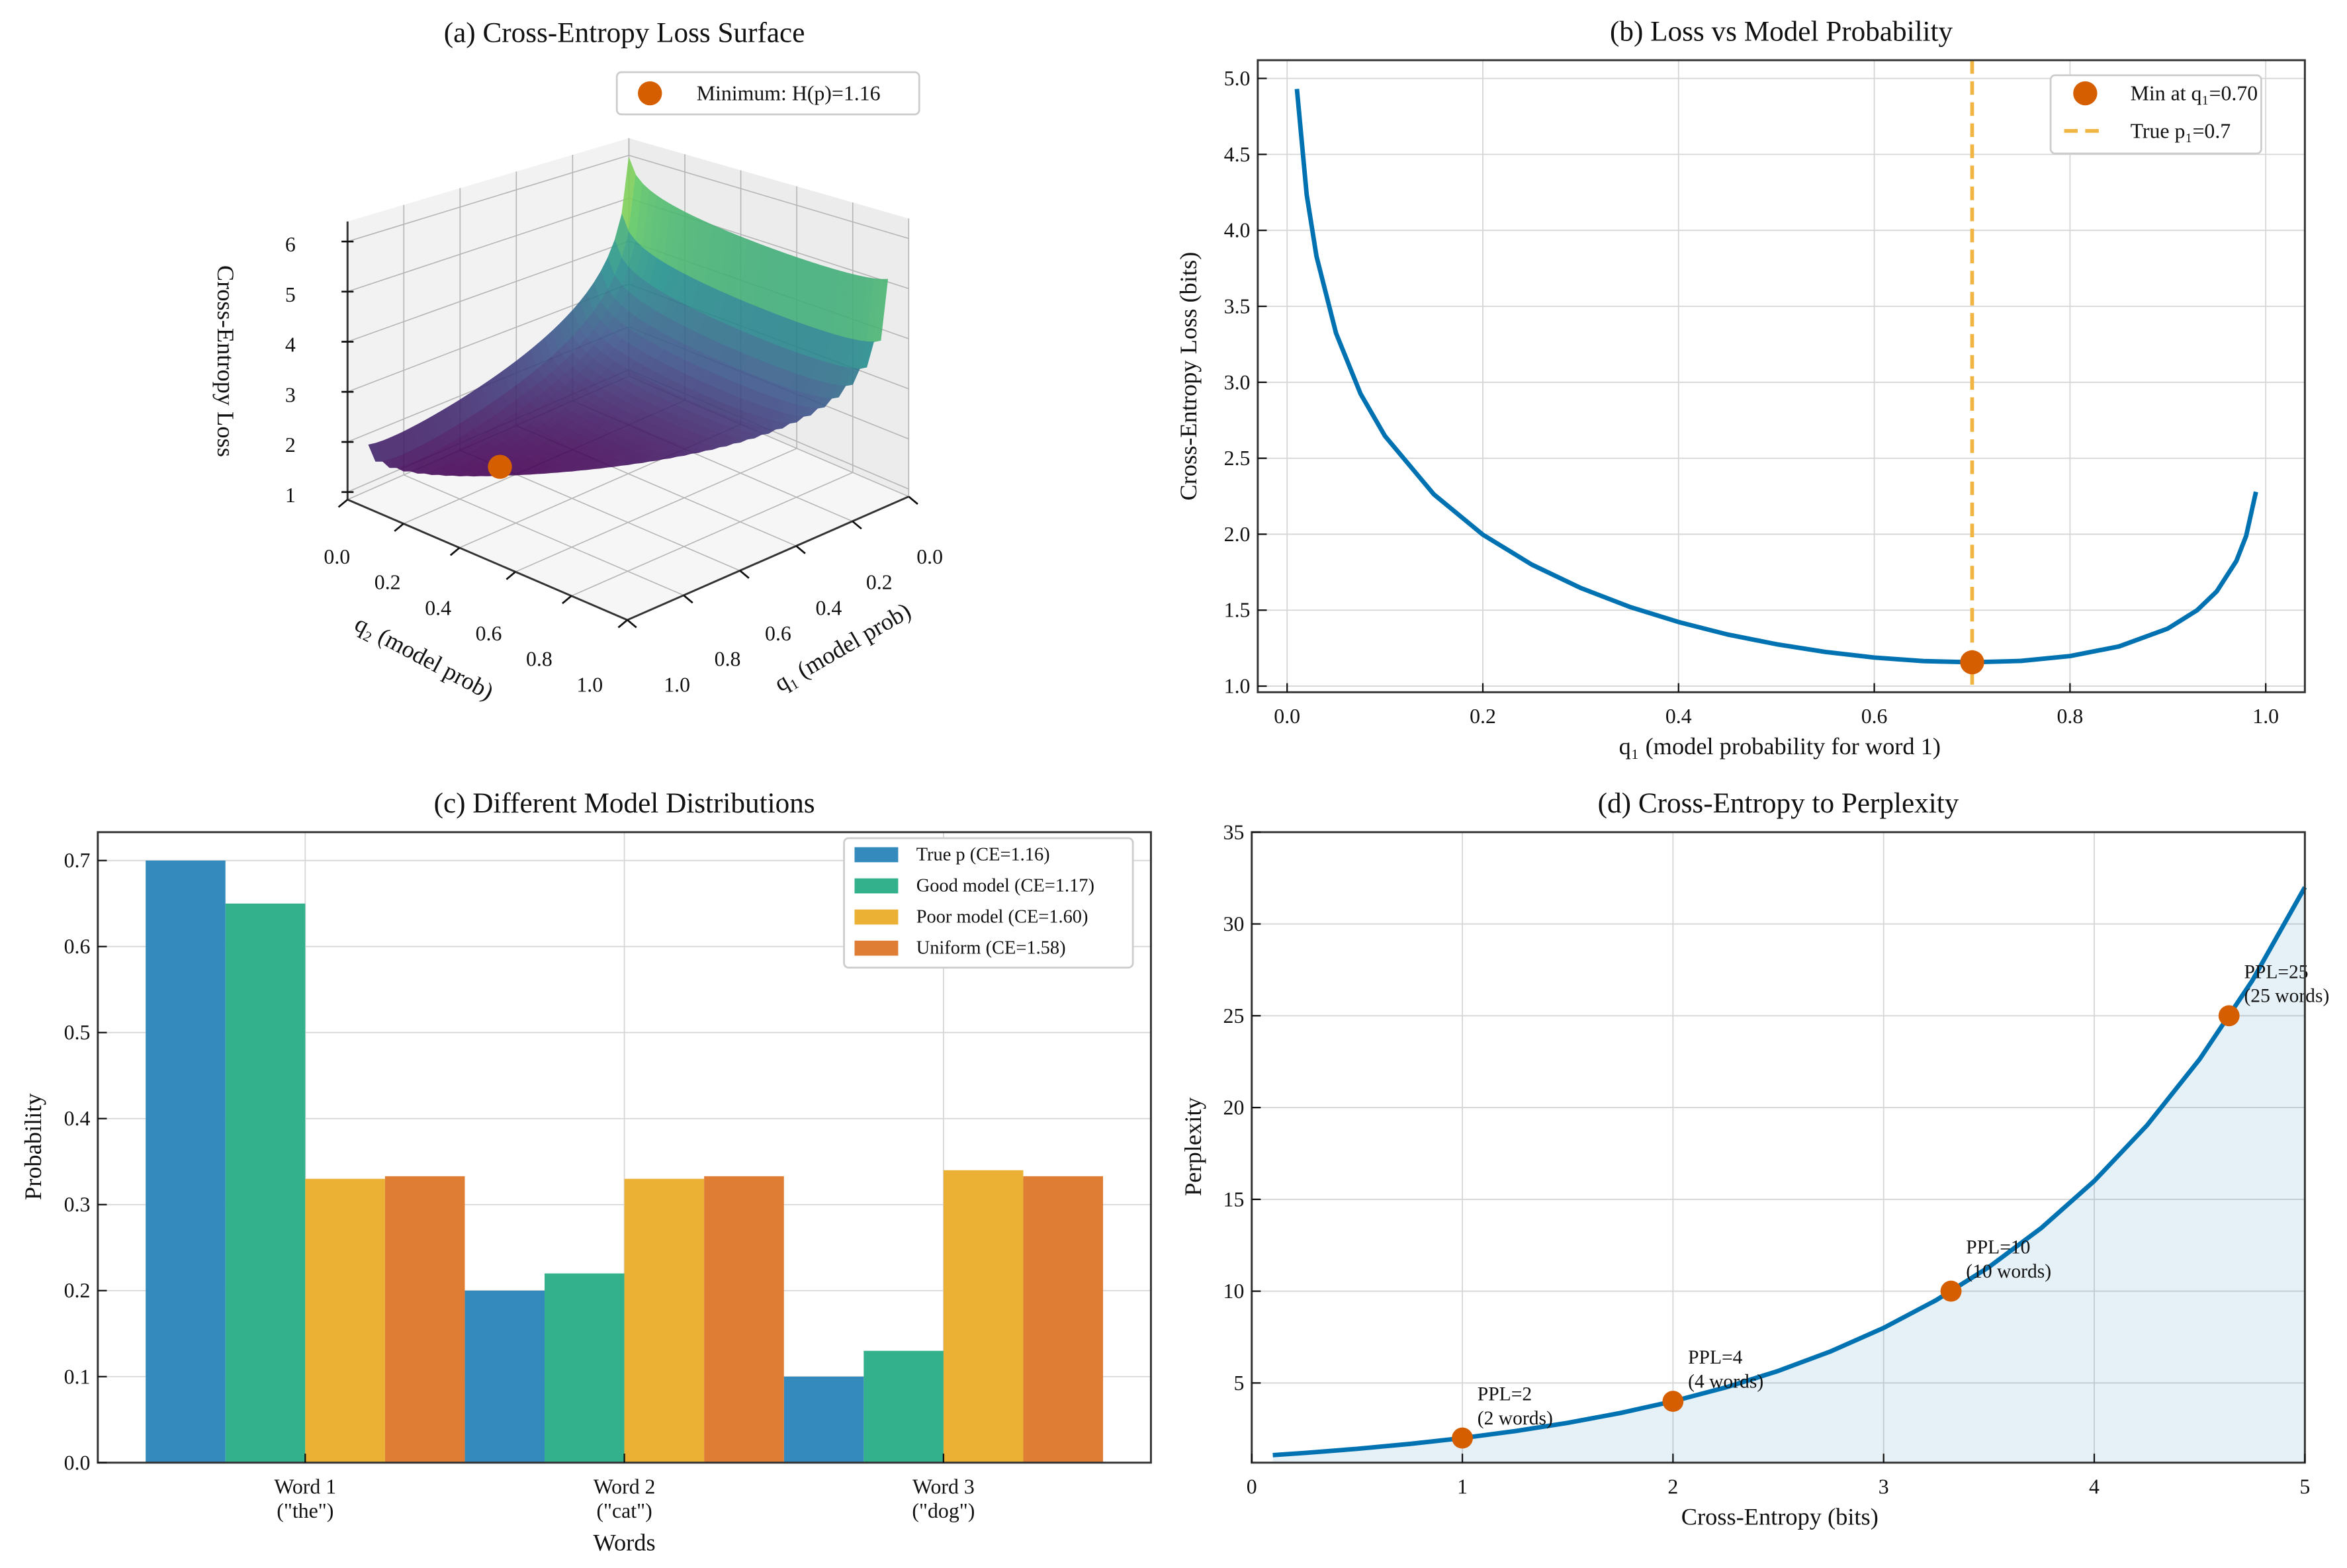  What do you see at coordinates (1725, 1383) in the screenshot?
I see `ppl-annotation: (4 words)` at bounding box center [1725, 1383].